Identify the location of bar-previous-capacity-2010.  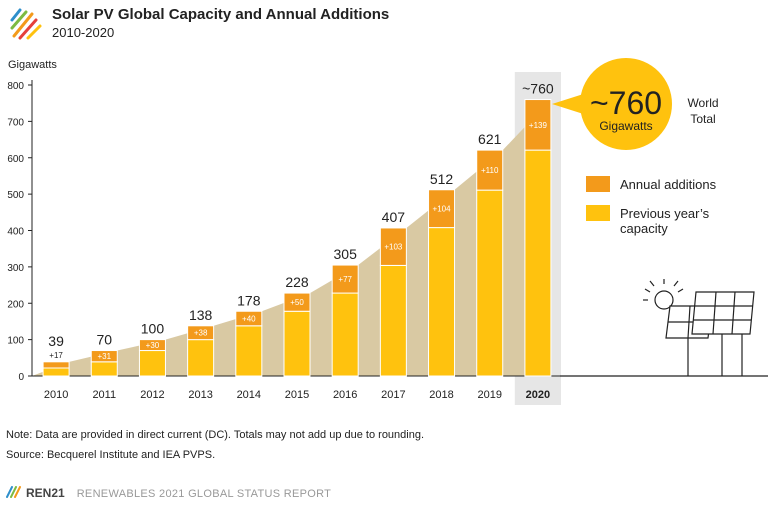
(56, 372).